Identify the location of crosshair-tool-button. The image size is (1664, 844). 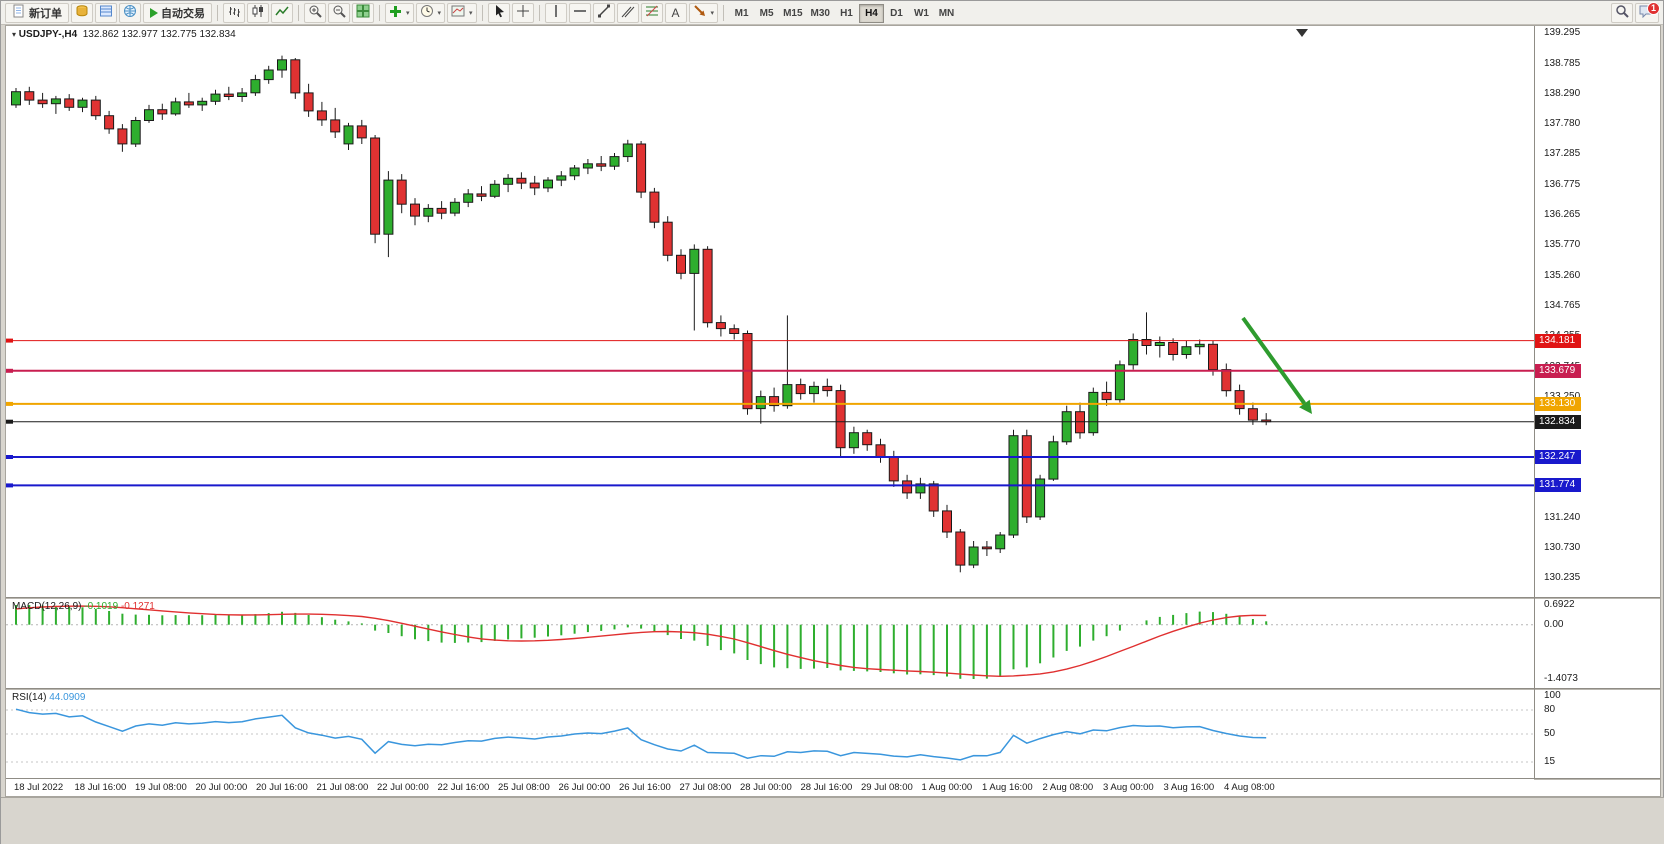
(522, 12).